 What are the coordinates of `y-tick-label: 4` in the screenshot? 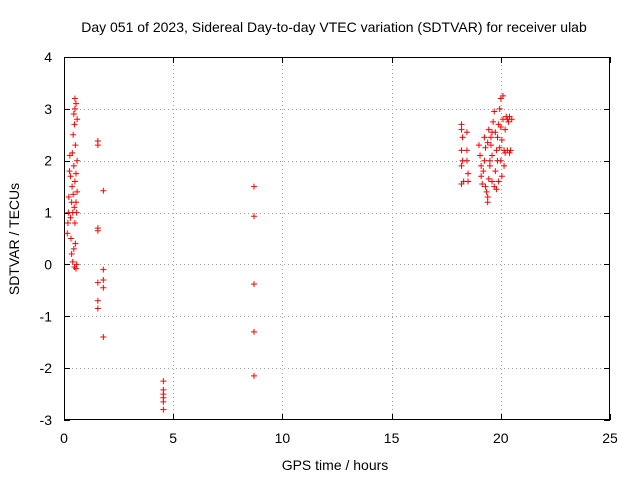 It's located at (48, 57).